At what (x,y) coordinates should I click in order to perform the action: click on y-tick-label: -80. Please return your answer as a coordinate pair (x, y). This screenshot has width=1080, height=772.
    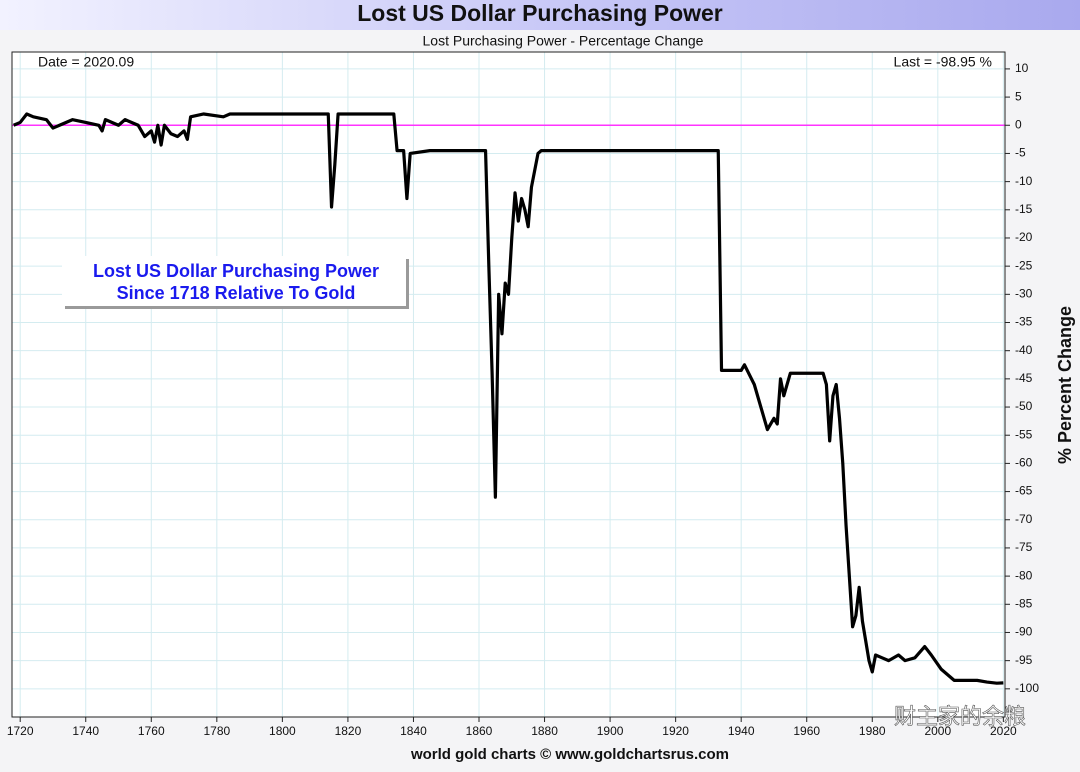
    Looking at the image, I should click on (1024, 575).